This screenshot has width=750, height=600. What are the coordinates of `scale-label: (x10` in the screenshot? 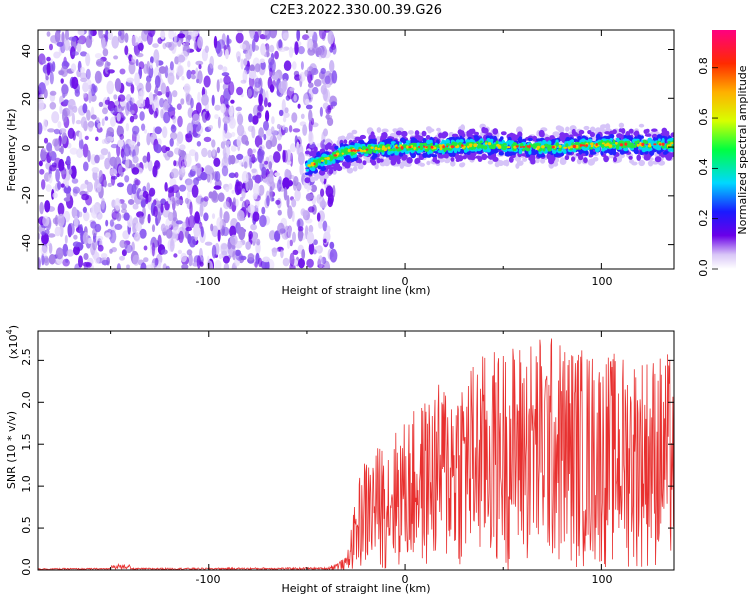 It's located at (13, 346).